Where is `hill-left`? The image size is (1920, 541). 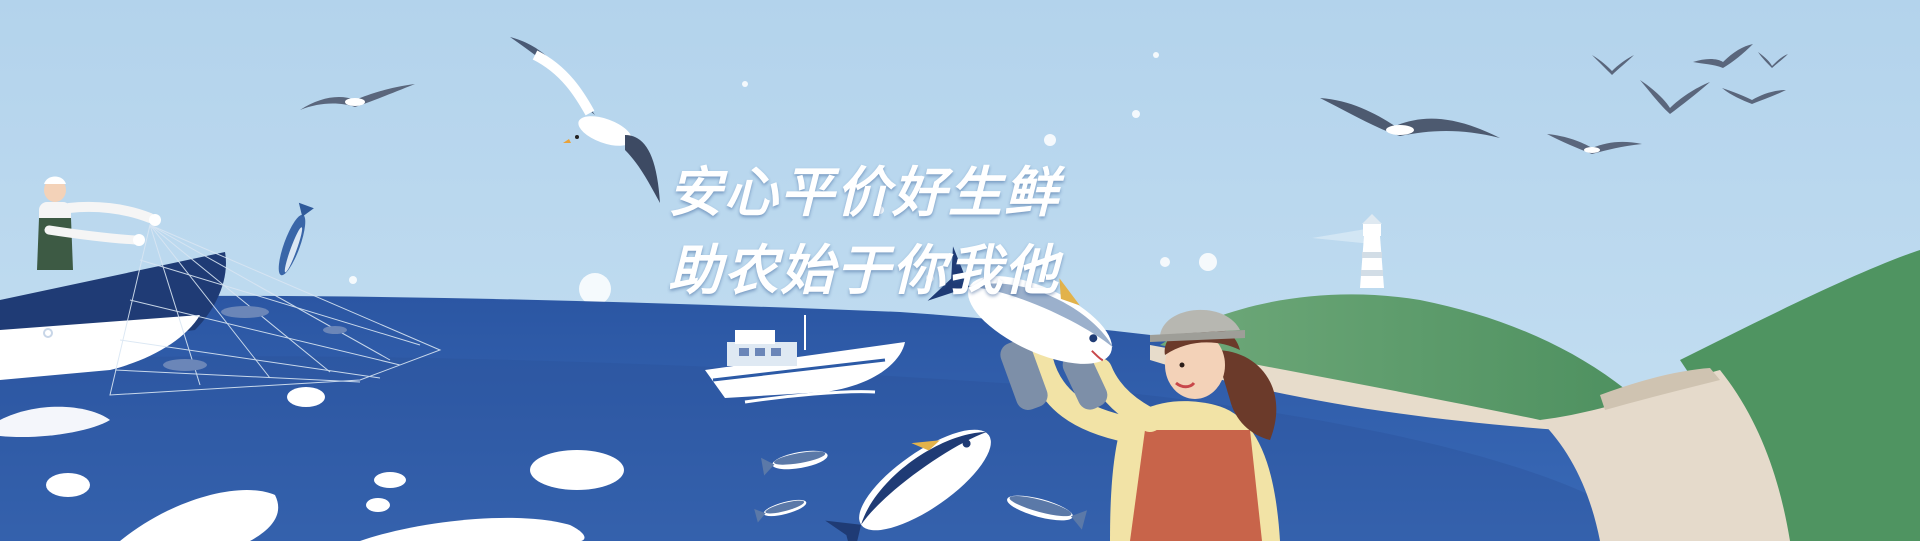 hill-left is located at coordinates (1410, 357).